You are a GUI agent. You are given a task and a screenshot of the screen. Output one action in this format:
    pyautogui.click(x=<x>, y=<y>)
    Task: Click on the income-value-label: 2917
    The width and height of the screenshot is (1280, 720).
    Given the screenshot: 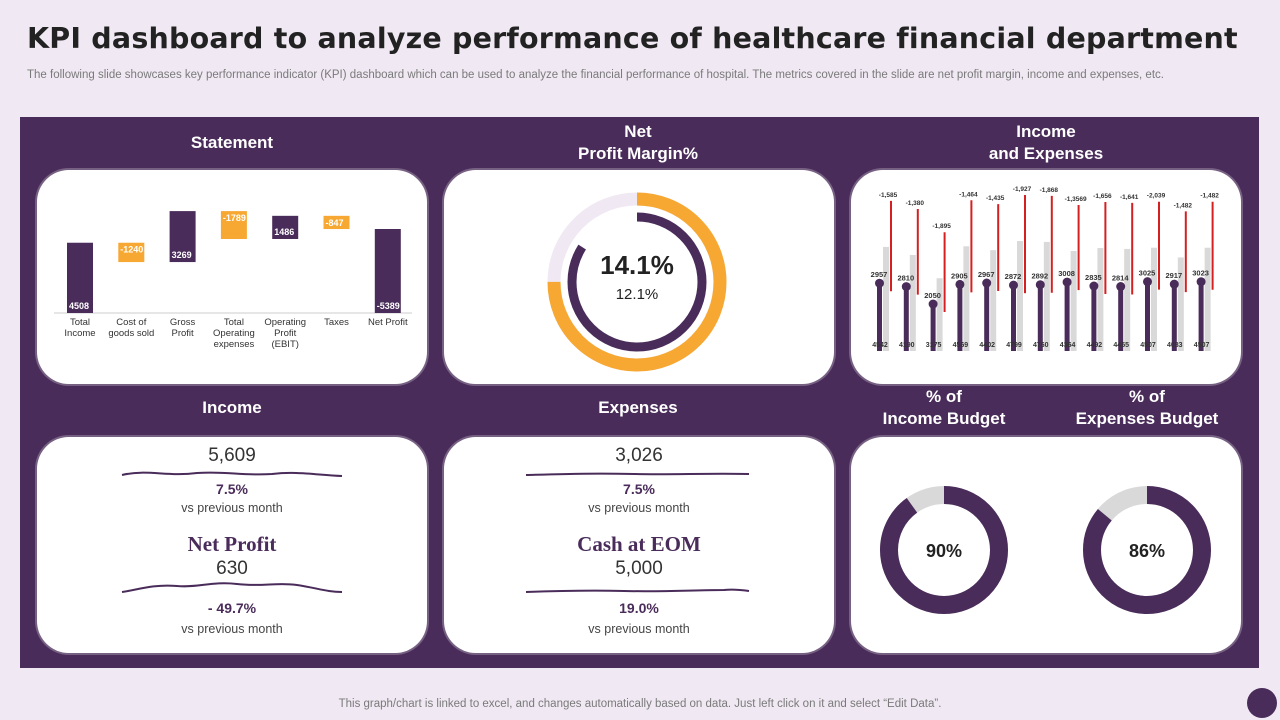 What is the action you would take?
    pyautogui.click(x=1173, y=275)
    